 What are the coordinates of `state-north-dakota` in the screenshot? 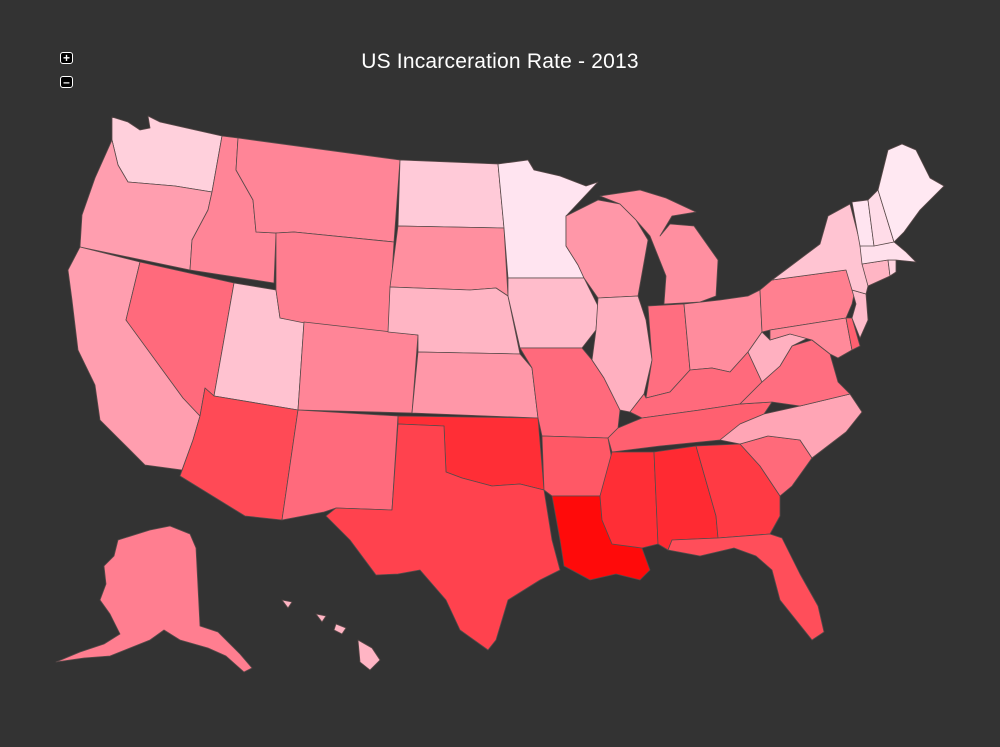 It's located at (451, 194).